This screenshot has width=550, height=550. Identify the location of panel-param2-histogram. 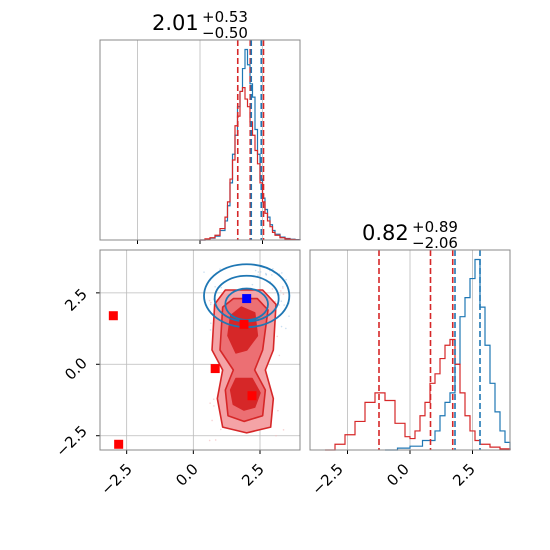
(410, 351).